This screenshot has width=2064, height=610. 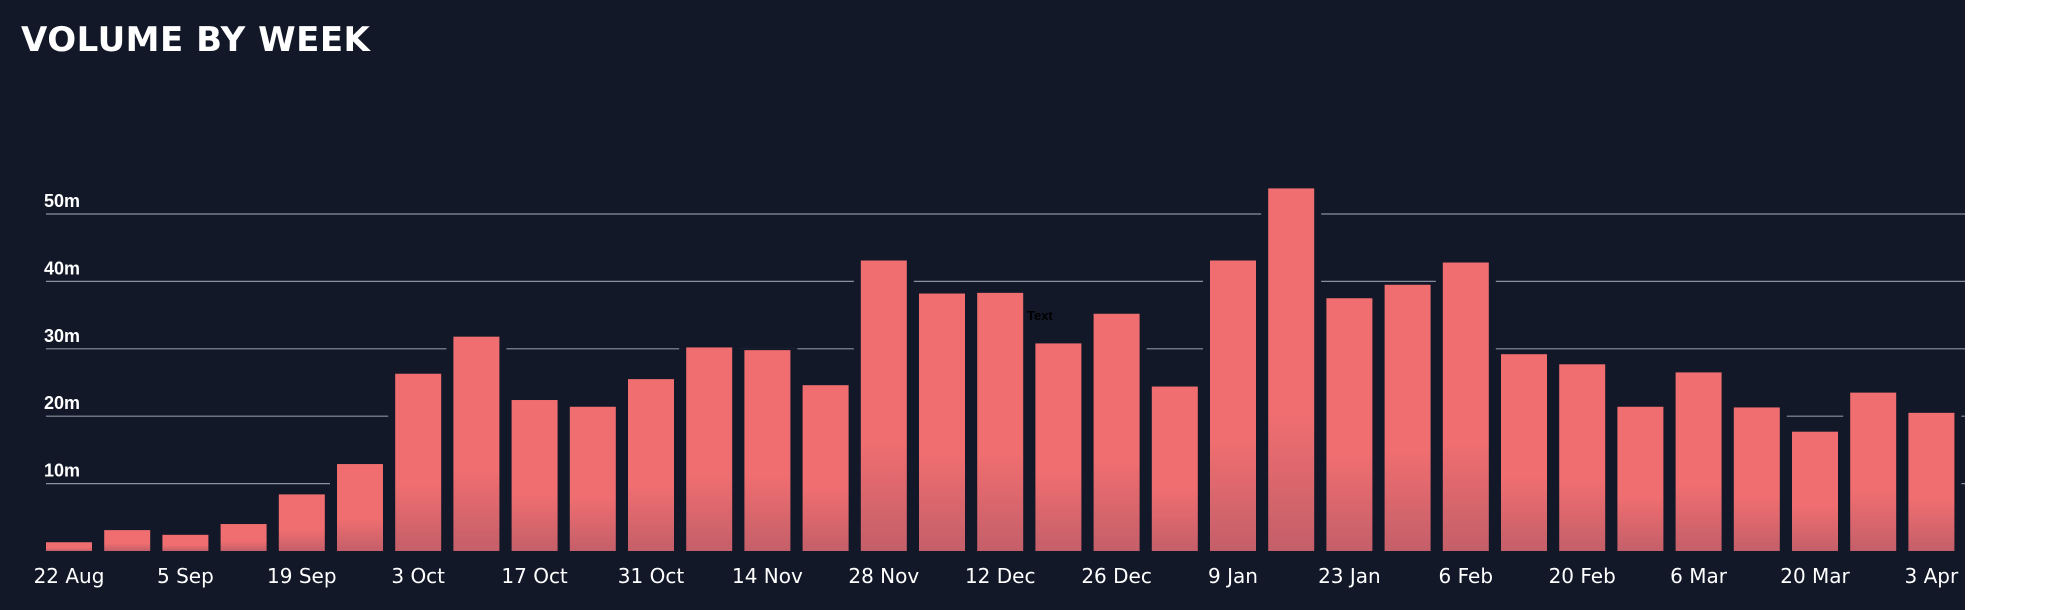 What do you see at coordinates (418, 576) in the screenshot?
I see `x-tick-label: 3 Oct` at bounding box center [418, 576].